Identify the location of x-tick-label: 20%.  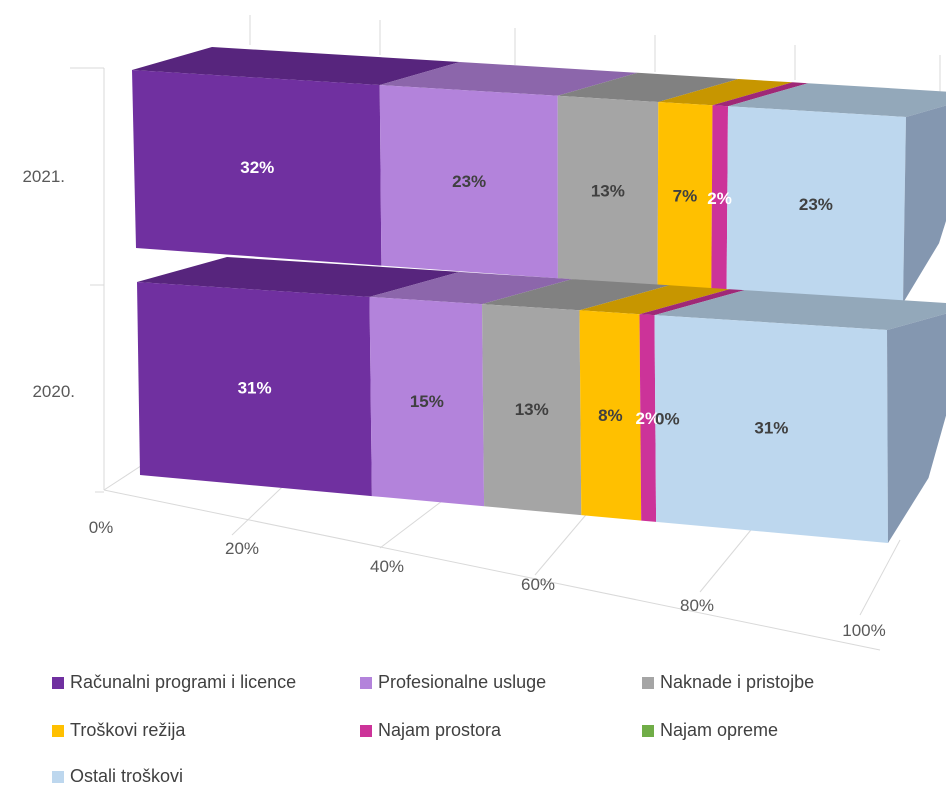
(242, 548).